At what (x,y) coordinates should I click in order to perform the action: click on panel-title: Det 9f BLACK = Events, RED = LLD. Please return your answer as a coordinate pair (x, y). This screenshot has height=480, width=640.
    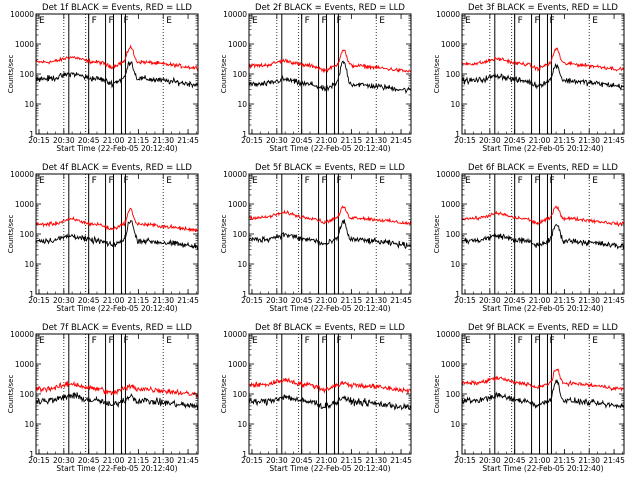
    Looking at the image, I should click on (543, 328).